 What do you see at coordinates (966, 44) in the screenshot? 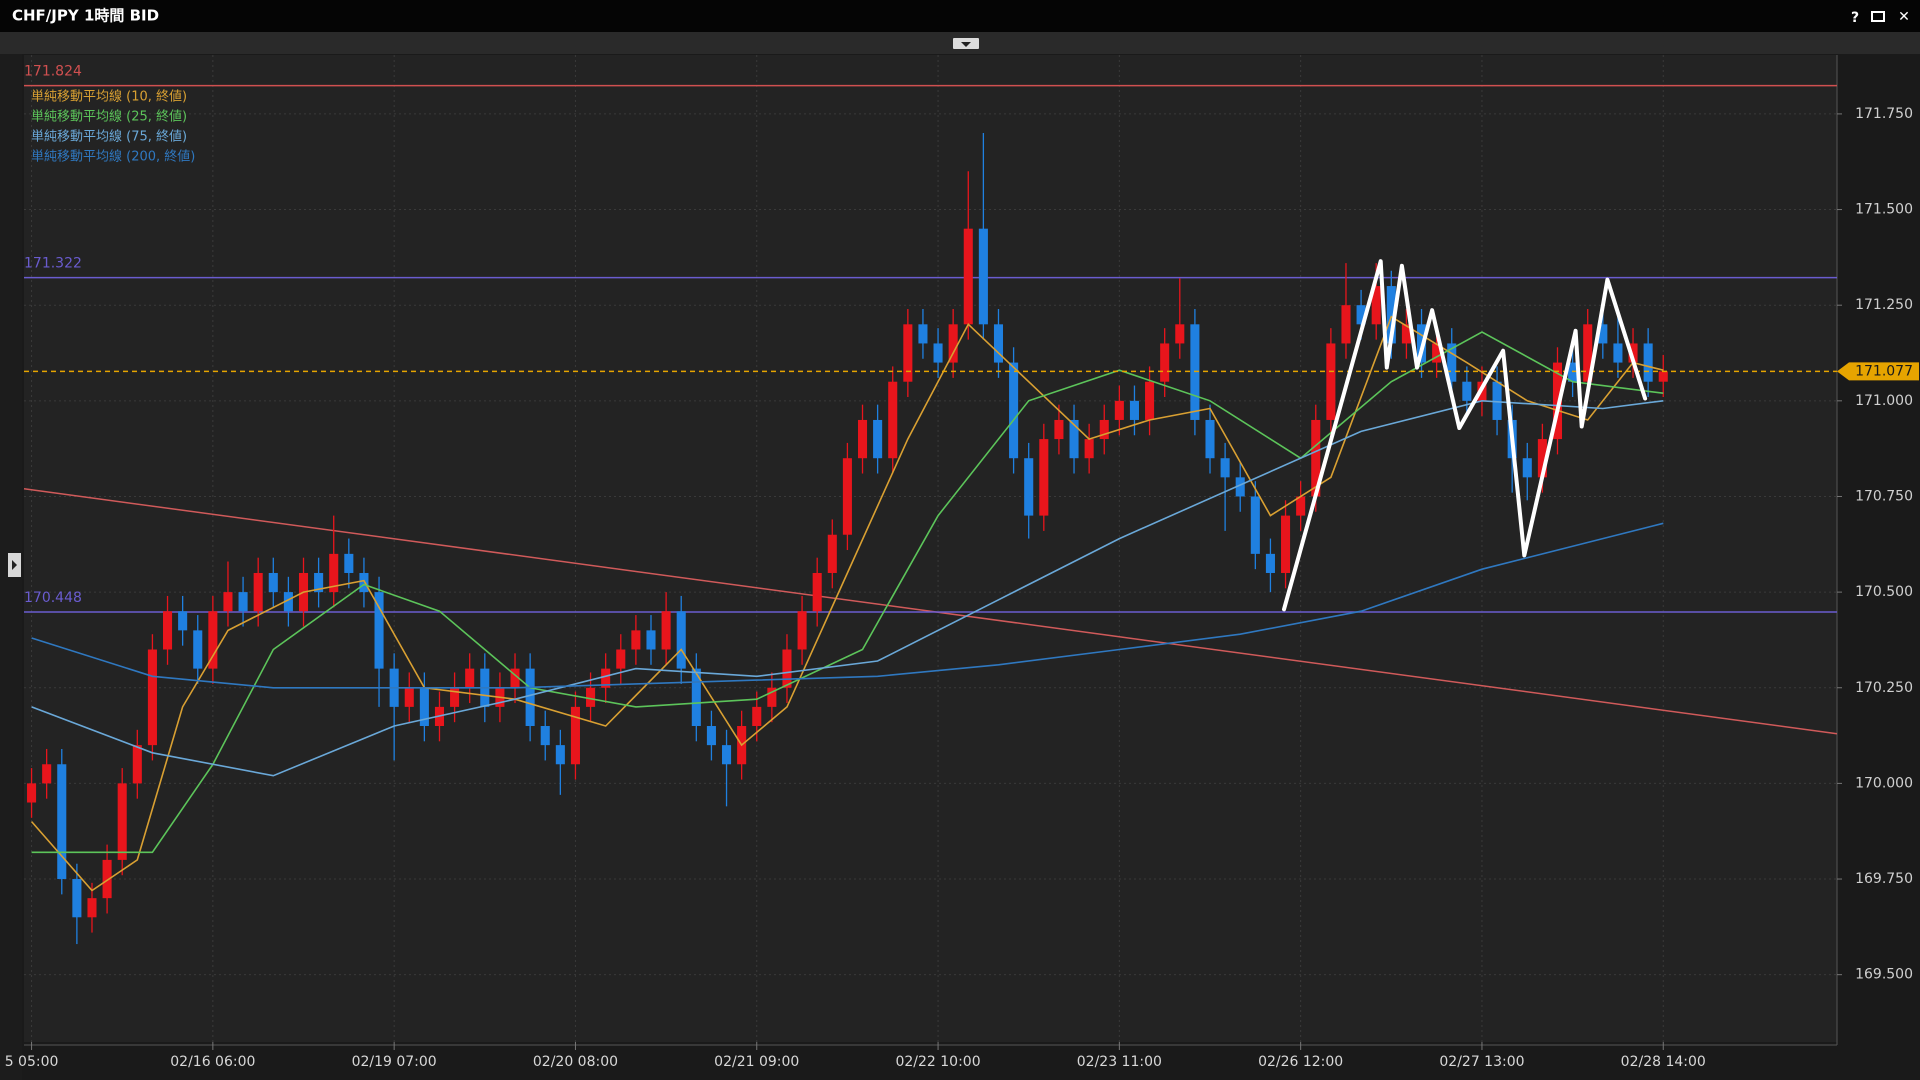
I see `collapse-arrow` at bounding box center [966, 44].